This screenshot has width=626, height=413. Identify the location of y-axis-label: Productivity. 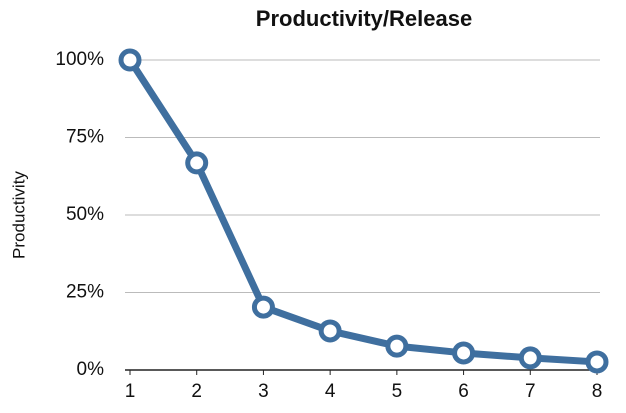
(18, 215).